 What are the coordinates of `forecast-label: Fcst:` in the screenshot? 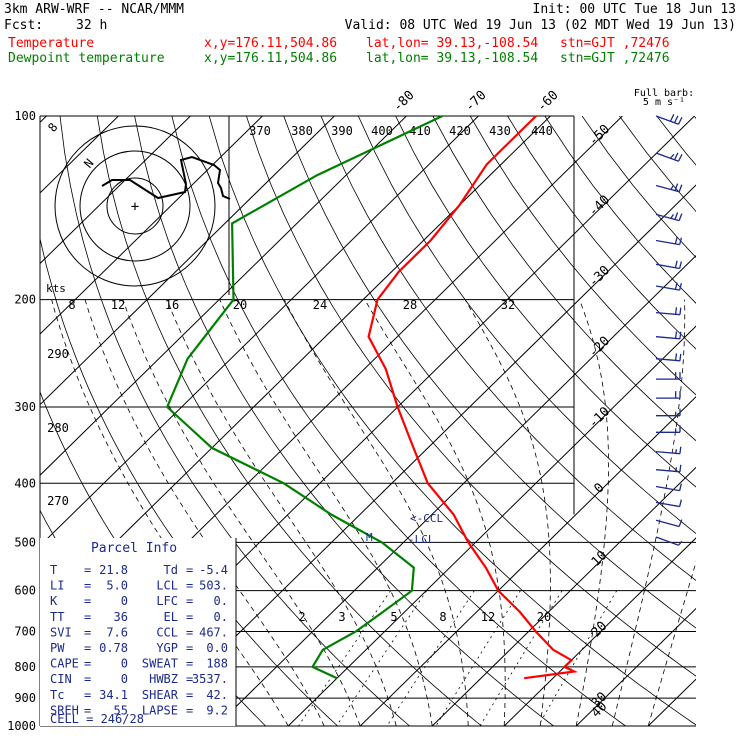 It's located at (24, 25).